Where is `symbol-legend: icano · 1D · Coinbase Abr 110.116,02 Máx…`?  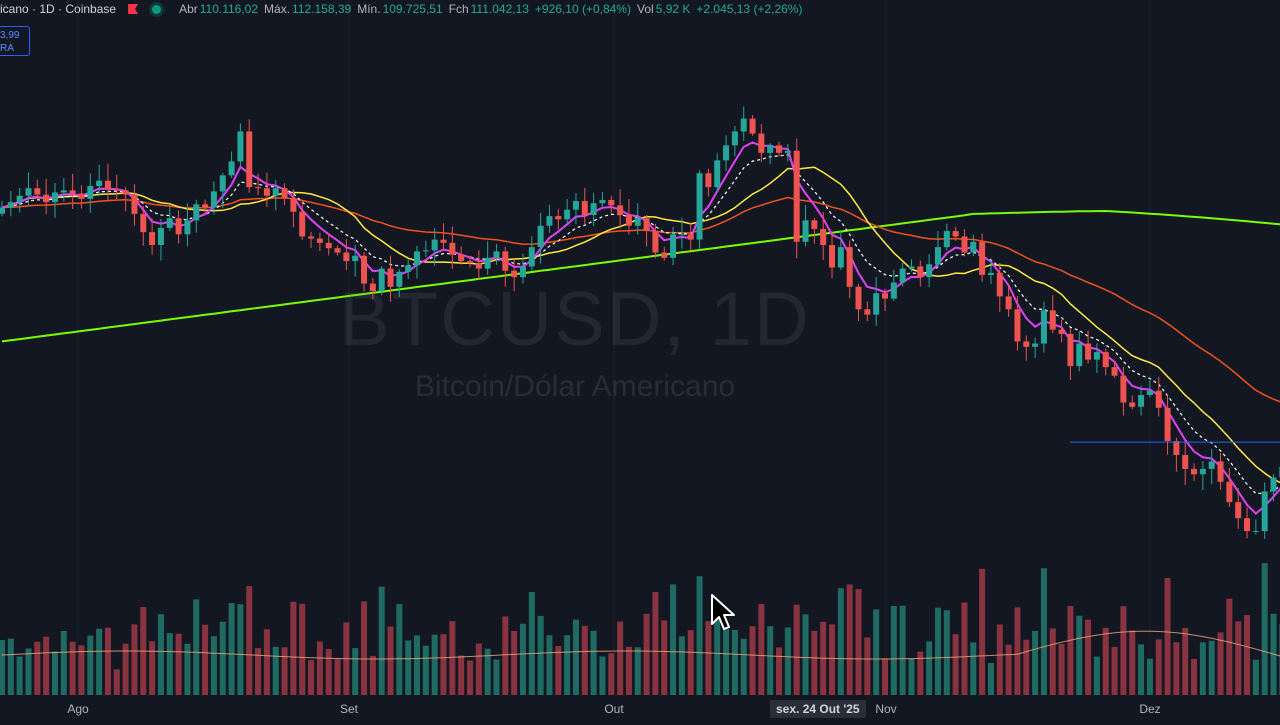 symbol-legend: icano · 1D · Coinbase Abr 110.116,02 Máx… is located at coordinates (401, 9).